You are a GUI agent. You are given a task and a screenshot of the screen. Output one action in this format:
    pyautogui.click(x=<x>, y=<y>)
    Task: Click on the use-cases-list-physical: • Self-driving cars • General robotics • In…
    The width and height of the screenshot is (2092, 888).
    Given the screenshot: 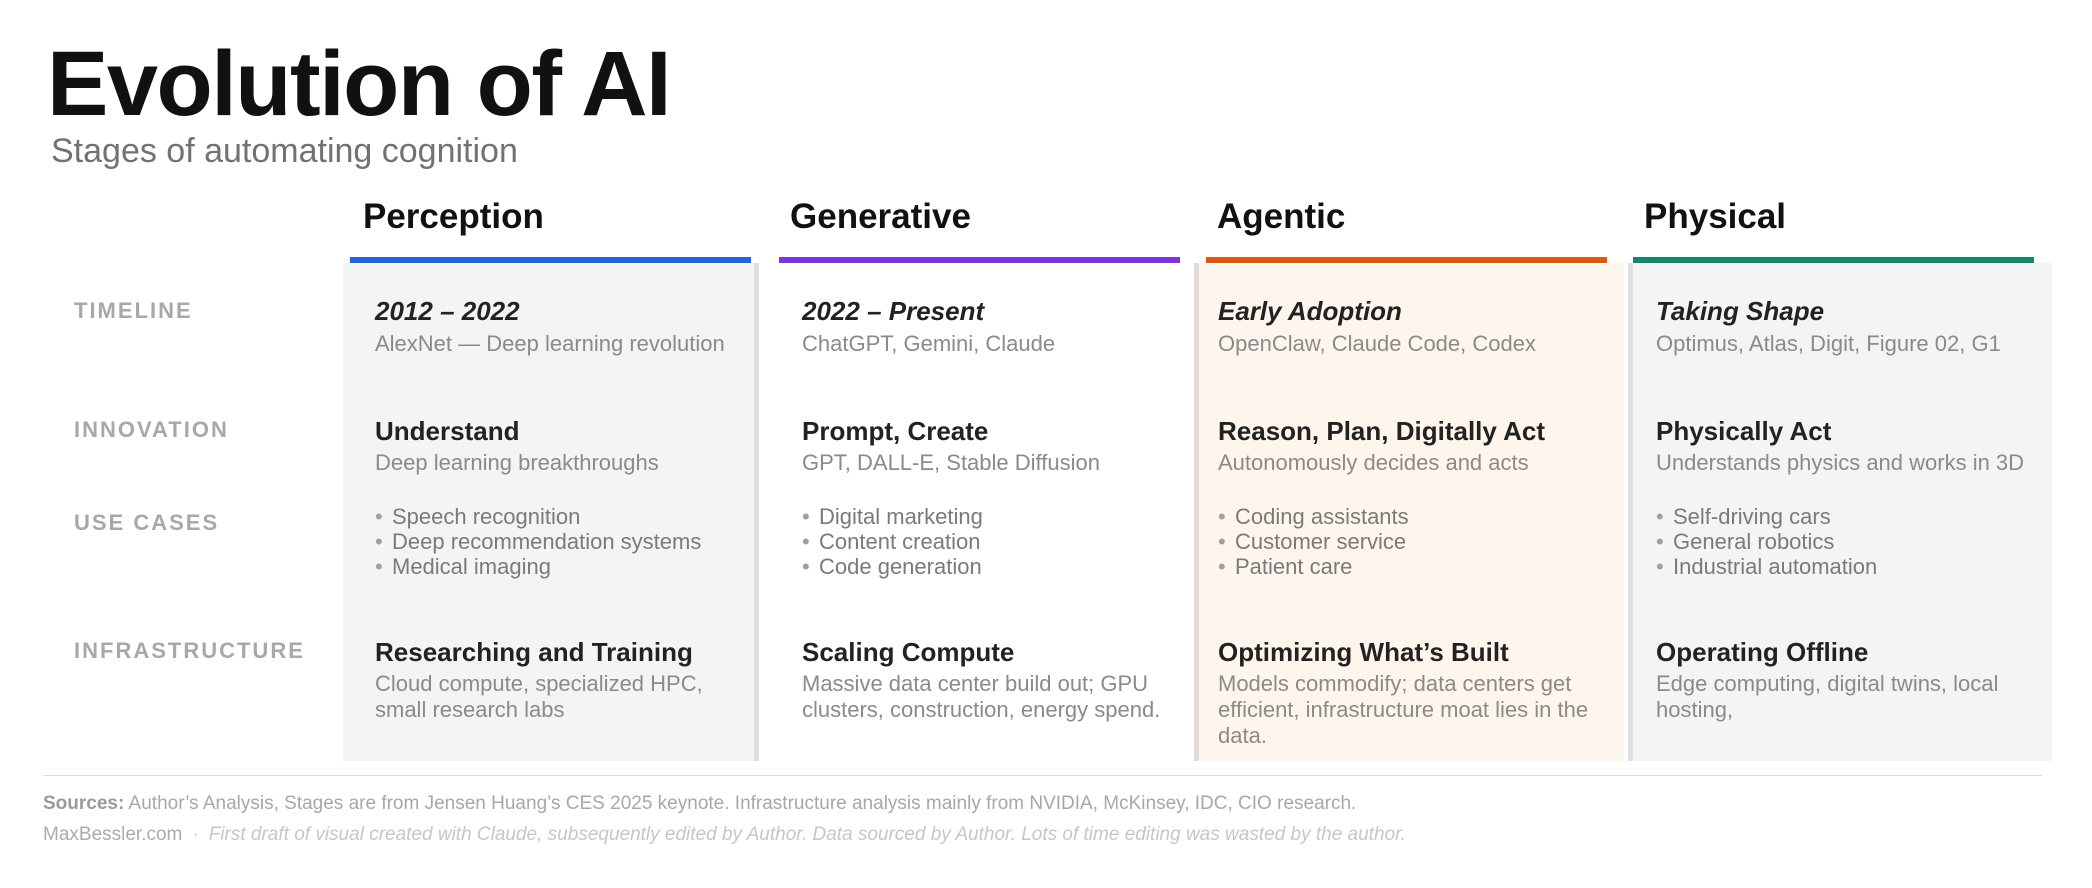 What is the action you would take?
    pyautogui.click(x=1851, y=541)
    